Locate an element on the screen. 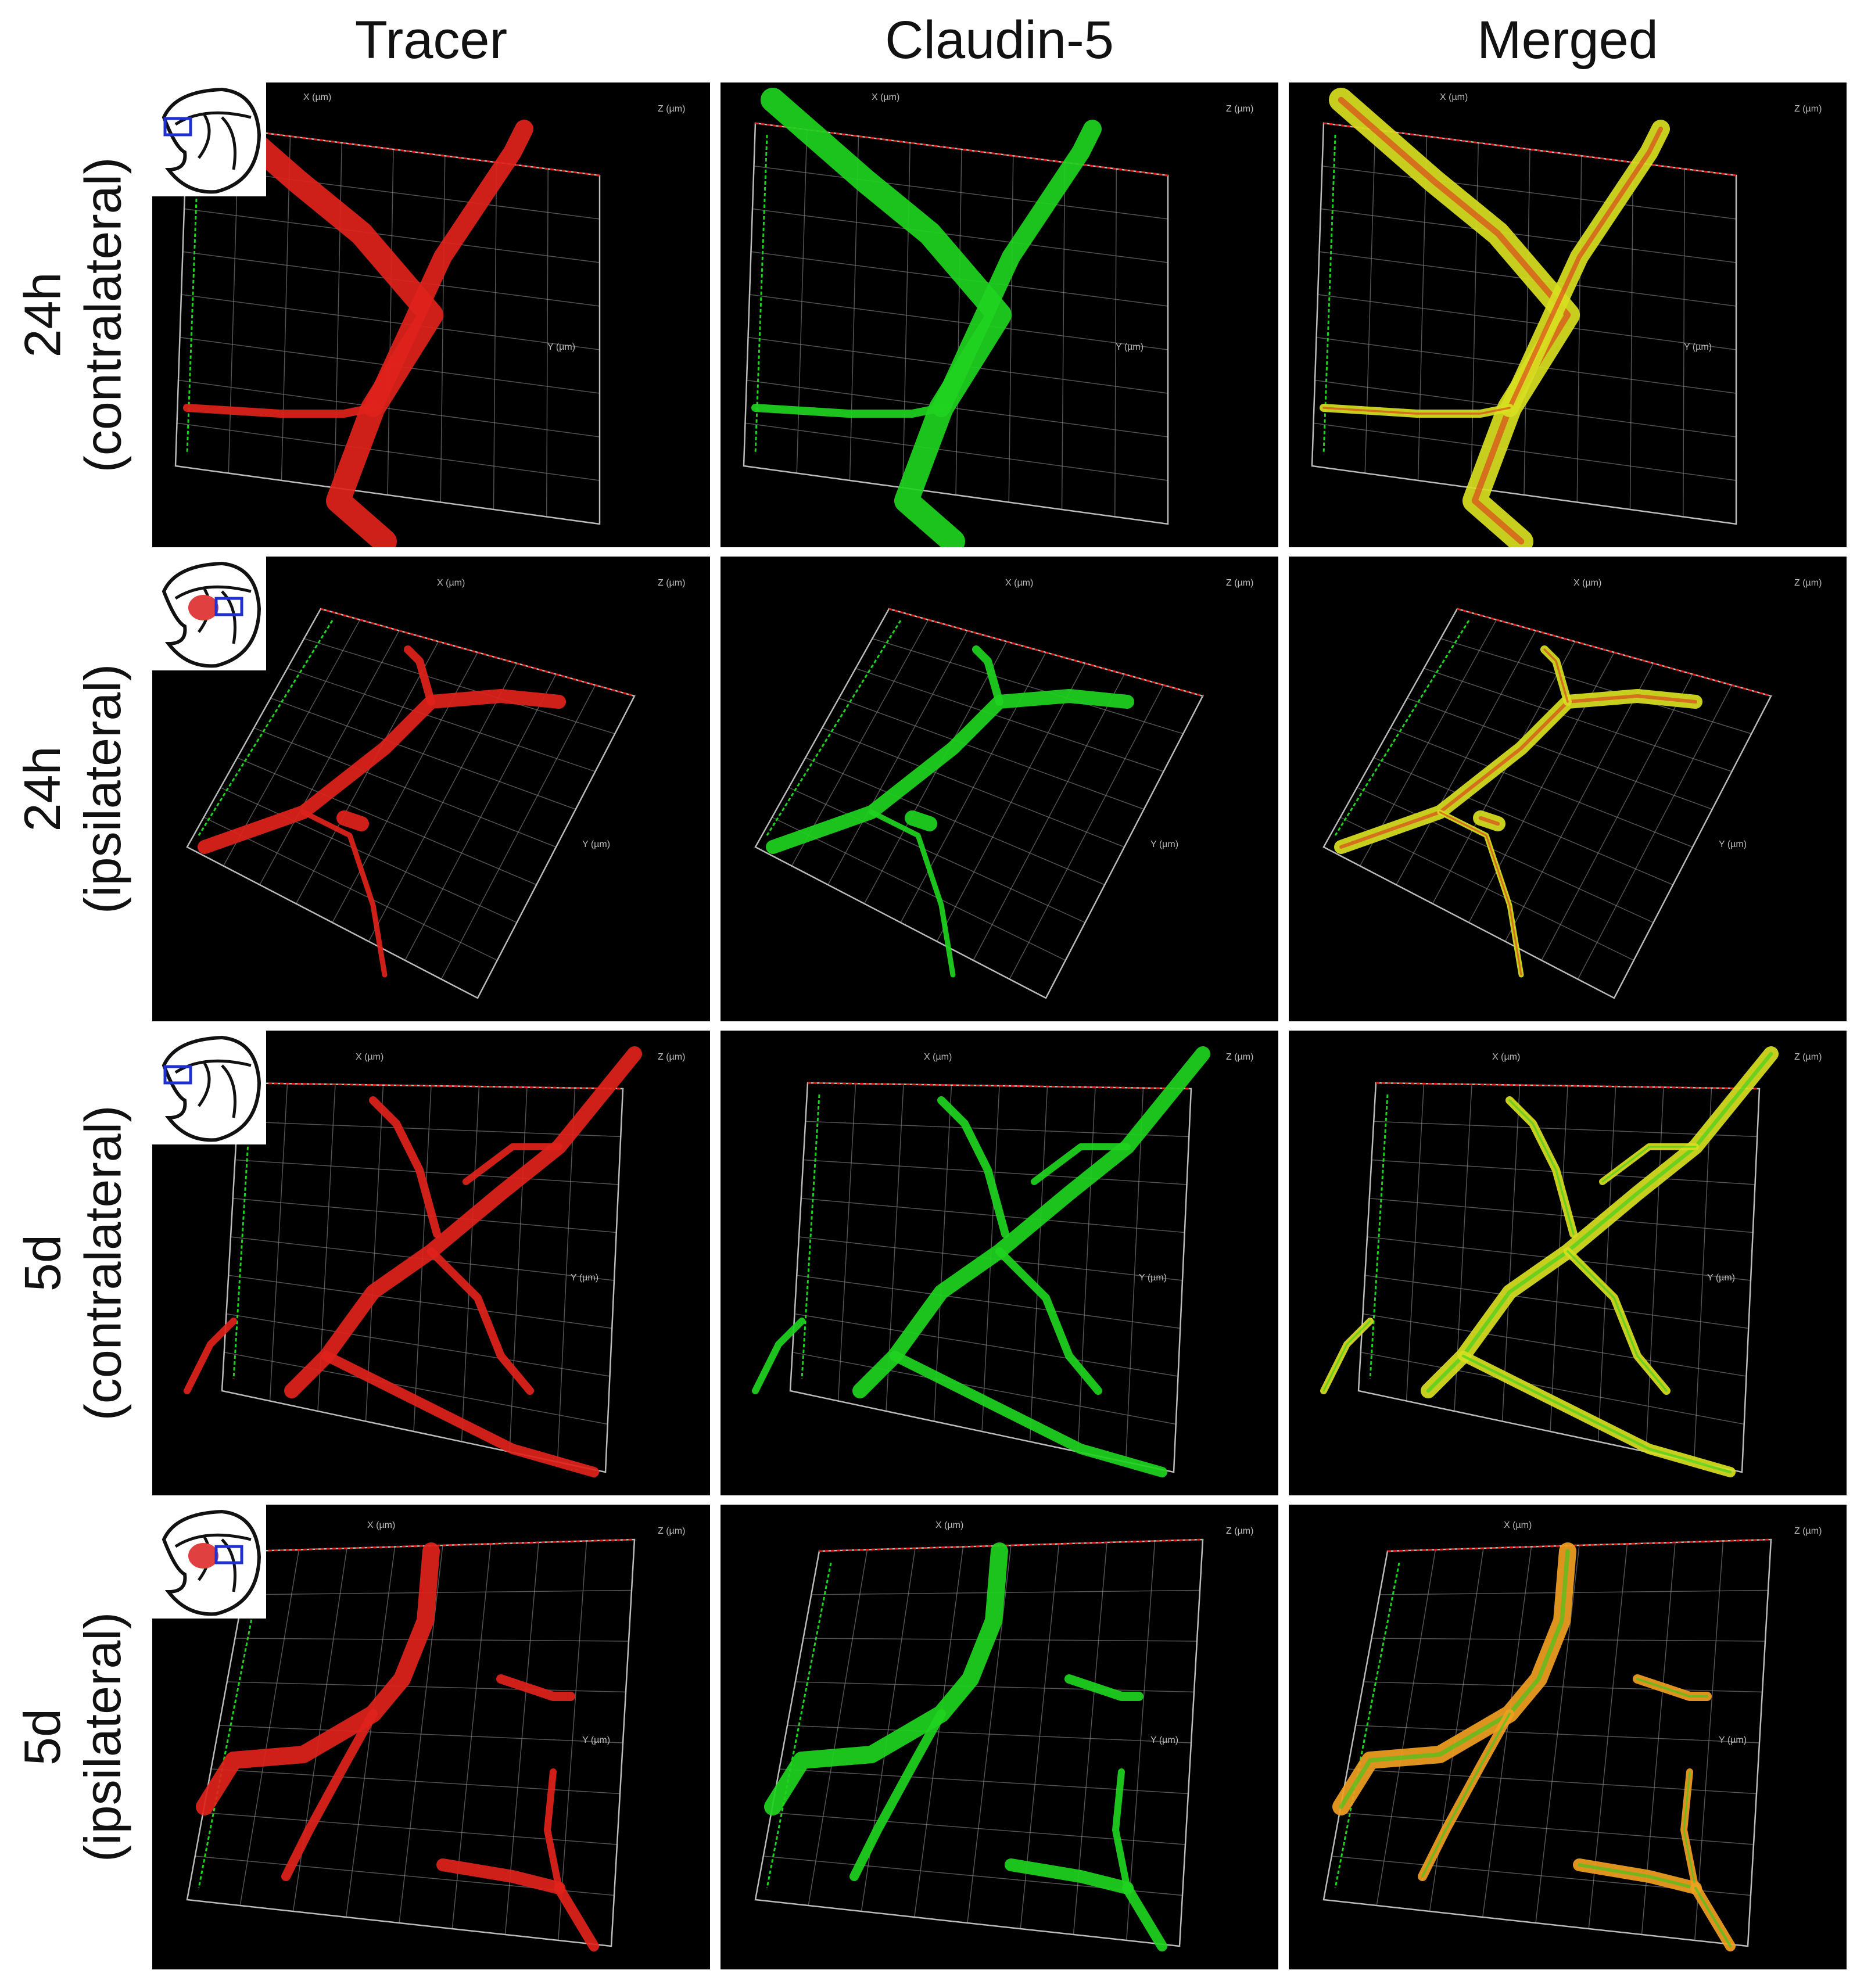  row-label-5d-ipsilateral: 5d (ipsilateral) is located at coordinates (72, 1737).